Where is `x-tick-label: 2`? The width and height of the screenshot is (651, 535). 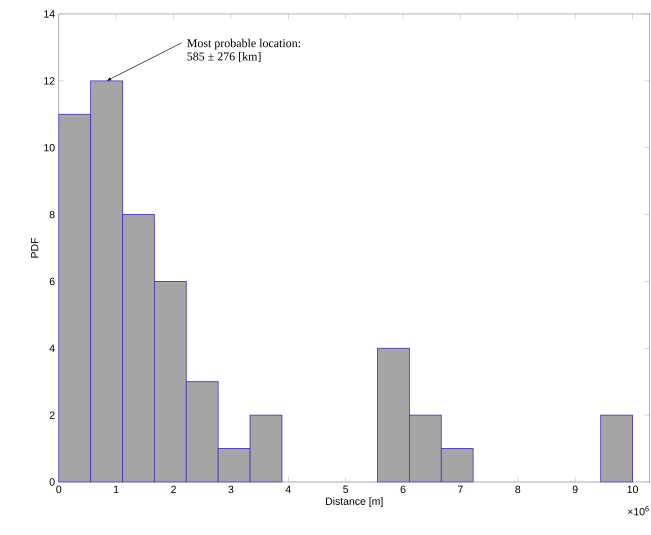
x-tick-label: 2 is located at coordinates (173, 489).